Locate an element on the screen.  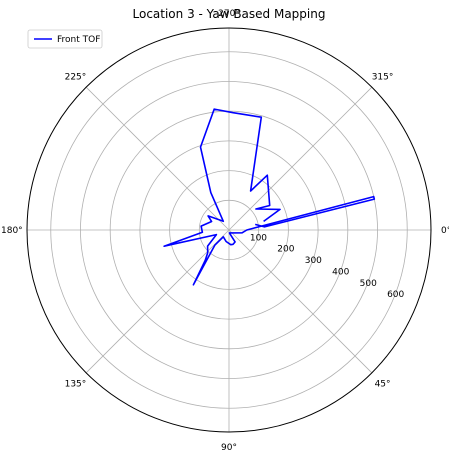
angle-tick-label: 270° is located at coordinates (229, 14).